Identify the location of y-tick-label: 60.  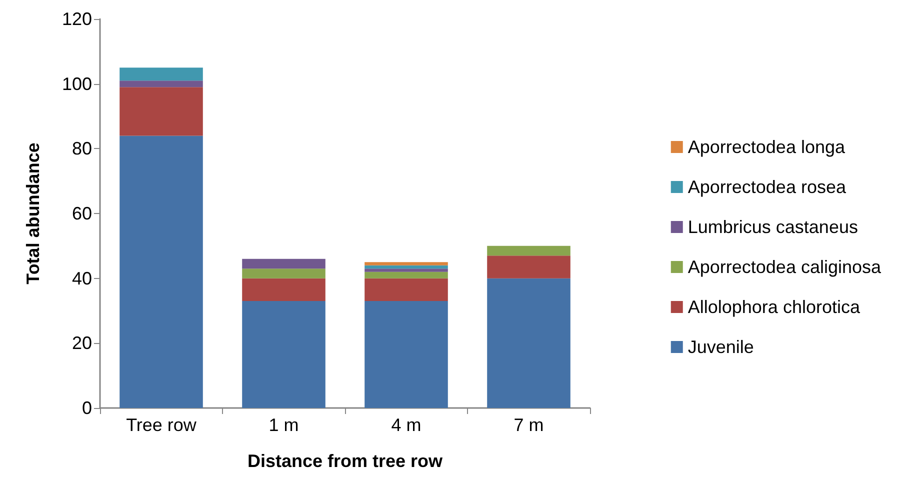
(82, 214).